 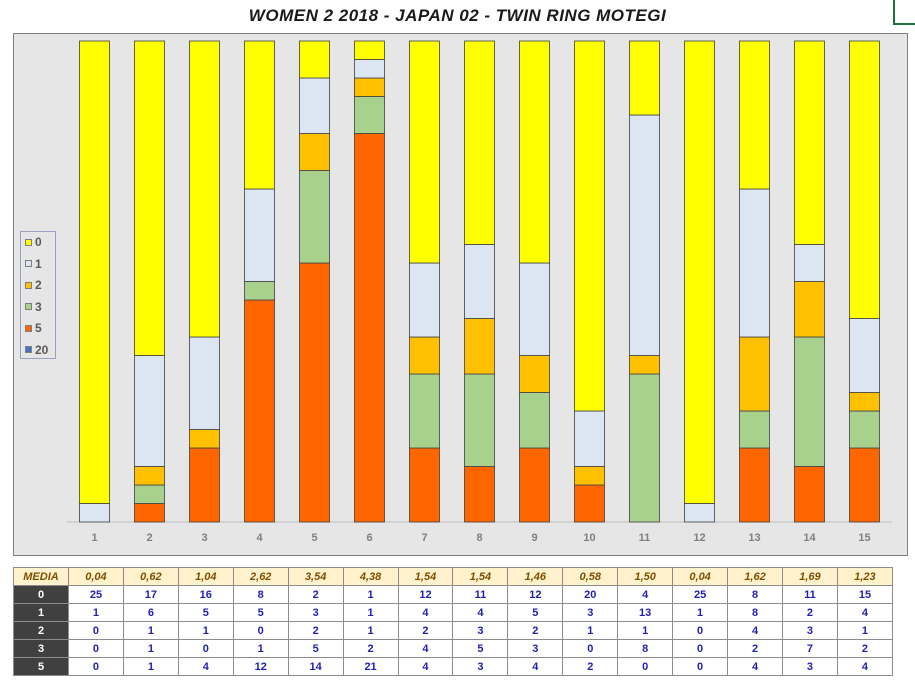 What do you see at coordinates (38, 242) in the screenshot?
I see `legend-label: 0` at bounding box center [38, 242].